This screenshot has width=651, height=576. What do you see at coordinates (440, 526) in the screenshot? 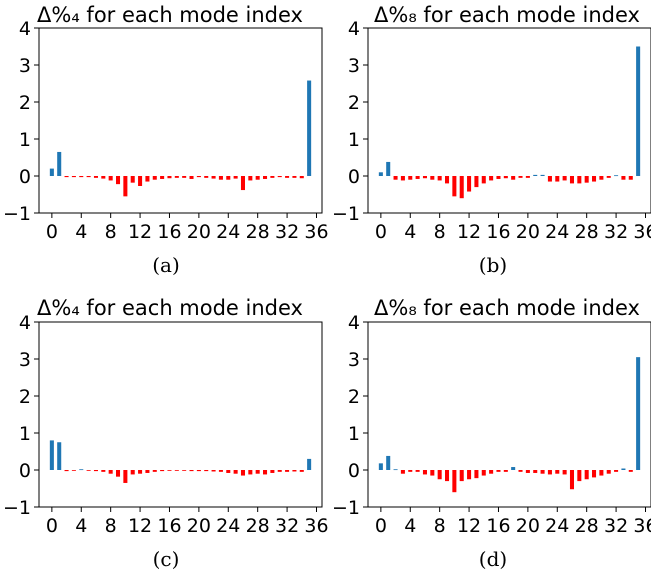
I see `x-tick-label: 8` at bounding box center [440, 526].